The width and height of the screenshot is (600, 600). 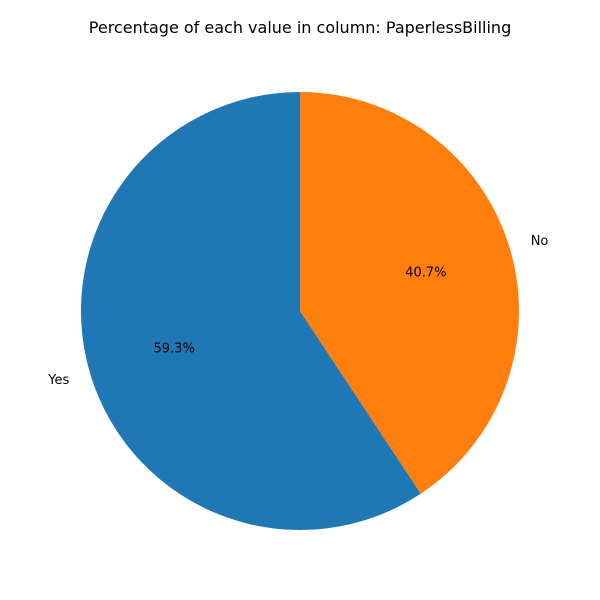 What do you see at coordinates (425, 273) in the screenshot?
I see `slice-percent-no: 40.7%` at bounding box center [425, 273].